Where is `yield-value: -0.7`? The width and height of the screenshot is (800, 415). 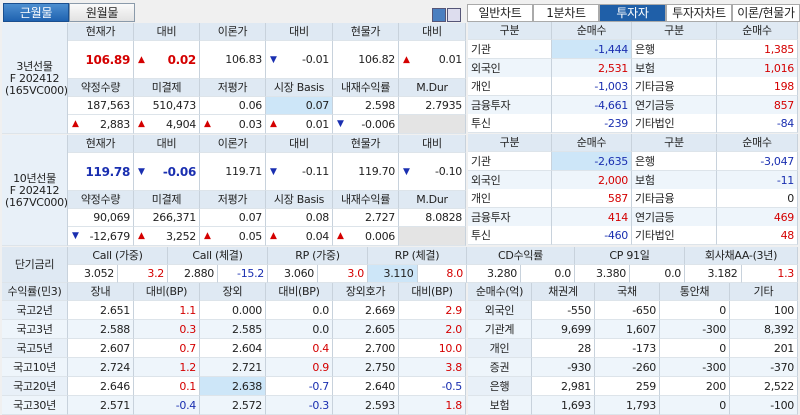
yield-value: -0.7 is located at coordinates (299, 386).